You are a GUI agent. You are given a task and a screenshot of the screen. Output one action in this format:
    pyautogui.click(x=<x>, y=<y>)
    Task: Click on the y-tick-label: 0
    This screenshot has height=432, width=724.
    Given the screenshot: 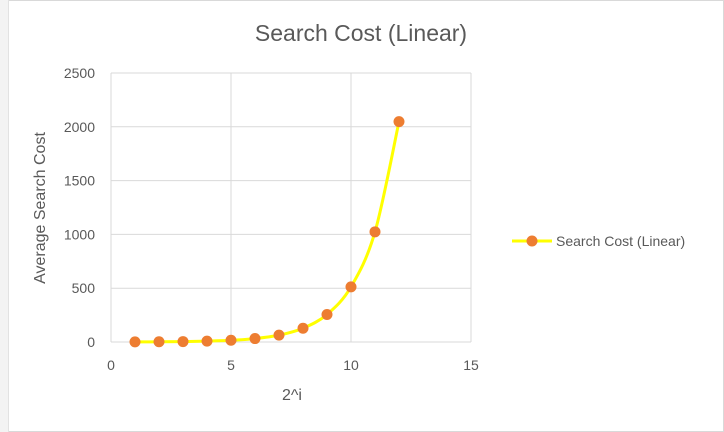 What is the action you would take?
    pyautogui.click(x=91, y=342)
    